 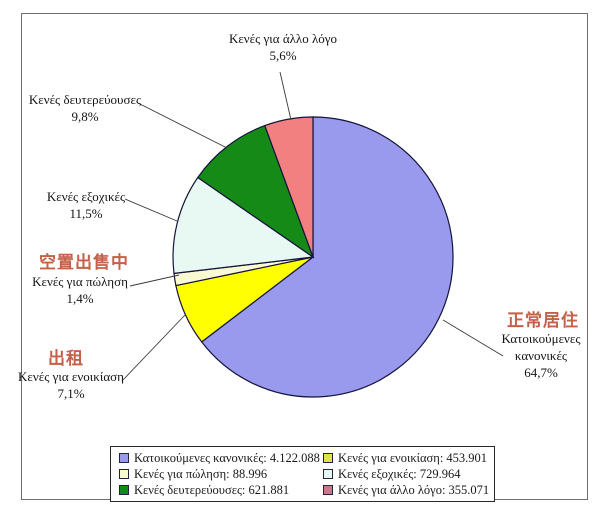 I want to click on legend-item-vacant-holiday-text: Κενές εξοχικές: 729.964, so click(x=399, y=473).